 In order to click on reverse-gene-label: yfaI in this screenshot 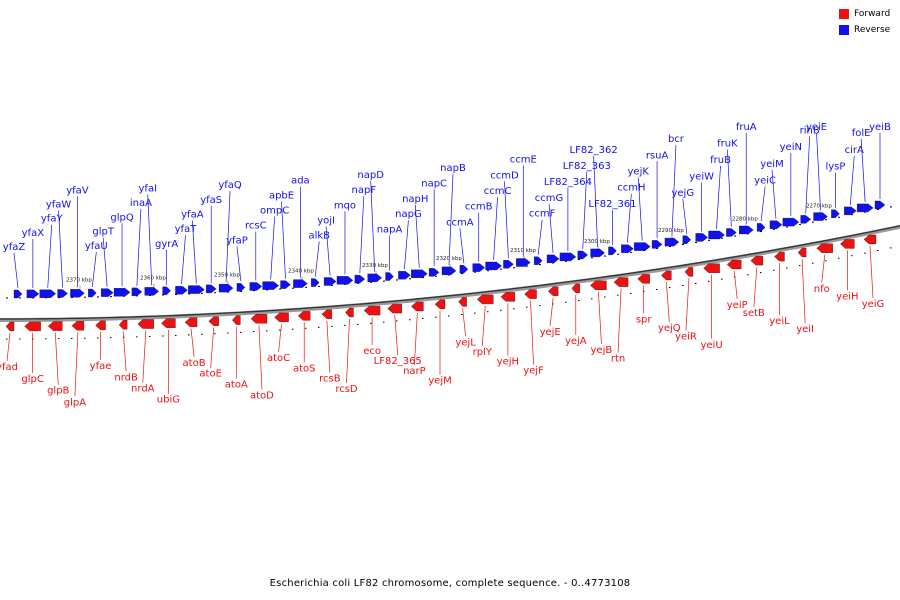, I will do `click(148, 188)`.